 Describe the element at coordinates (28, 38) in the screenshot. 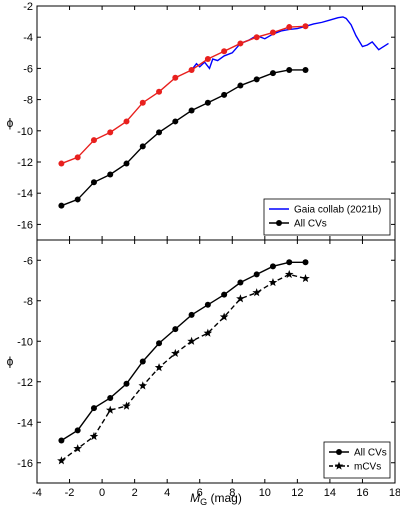

I see `y-tick-label: -4` at that location.